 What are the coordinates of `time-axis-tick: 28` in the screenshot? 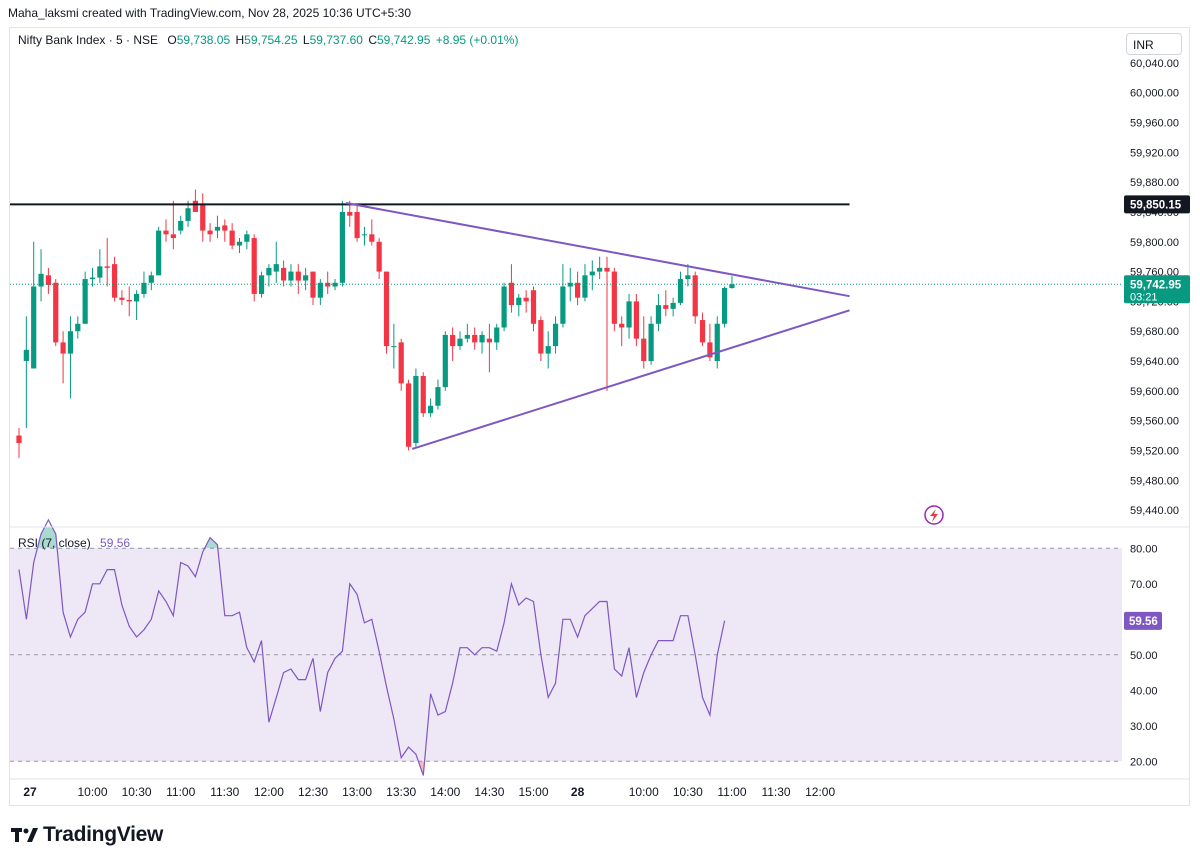 It's located at (578, 792).